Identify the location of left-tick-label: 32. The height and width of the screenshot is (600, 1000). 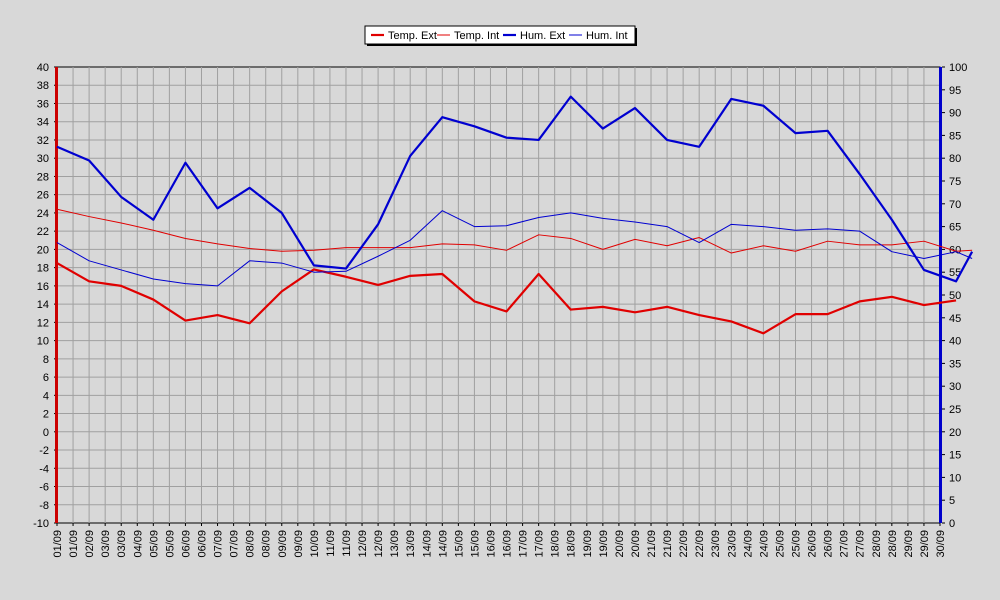
(43, 141).